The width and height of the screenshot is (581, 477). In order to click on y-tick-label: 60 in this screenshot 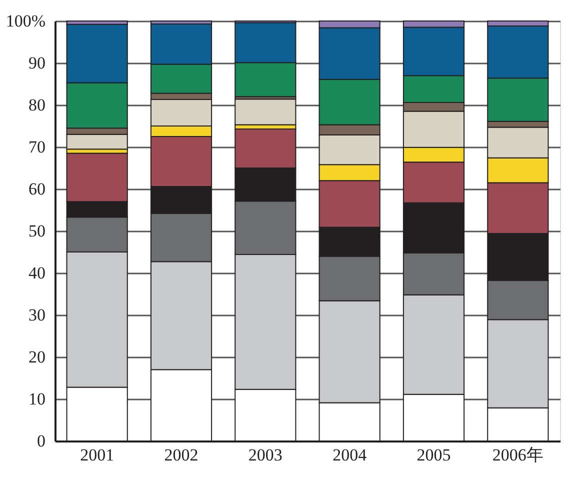, I will do `click(37, 189)`.